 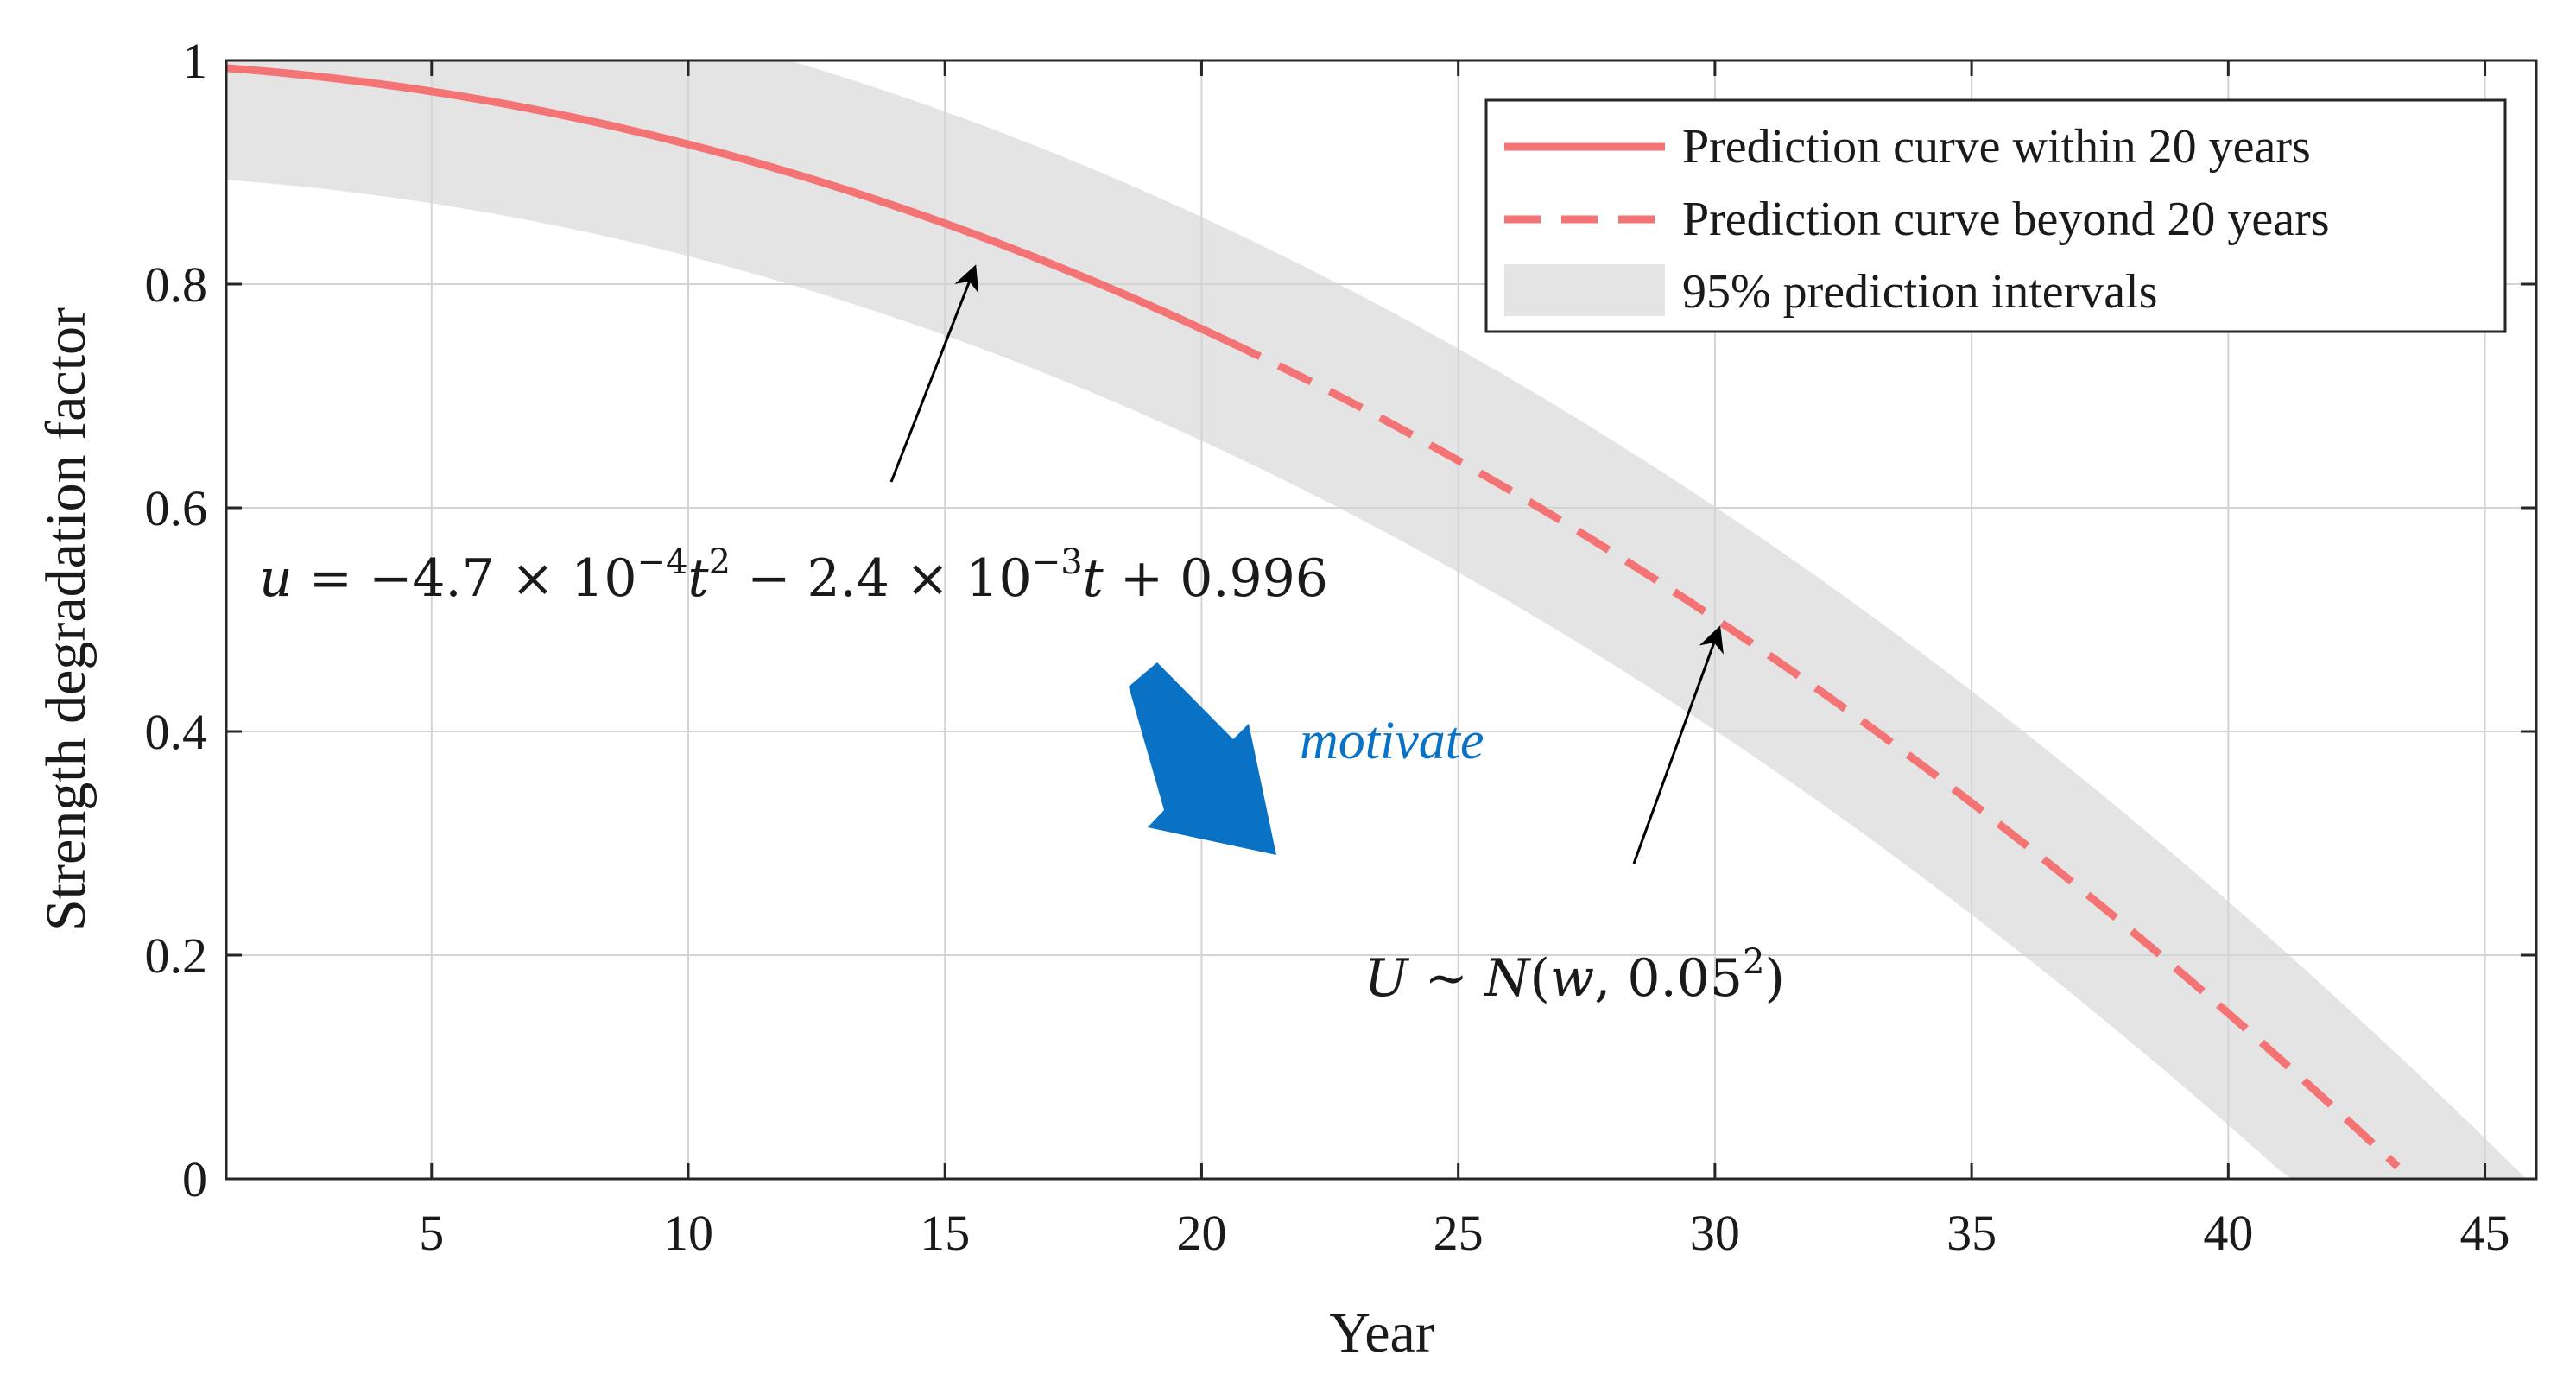 I want to click on series-within-20-years, so click(x=728, y=204).